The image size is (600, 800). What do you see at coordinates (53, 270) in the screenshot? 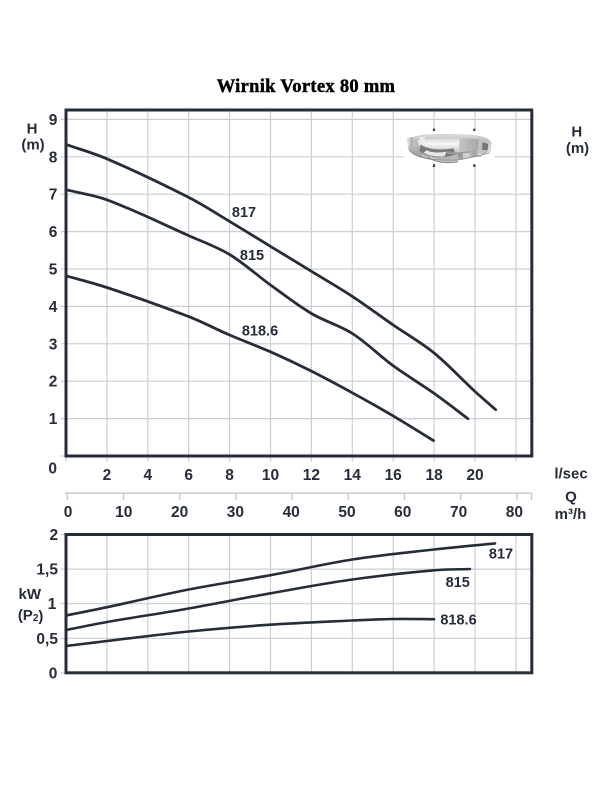
I see `svg-text: 5` at bounding box center [53, 270].